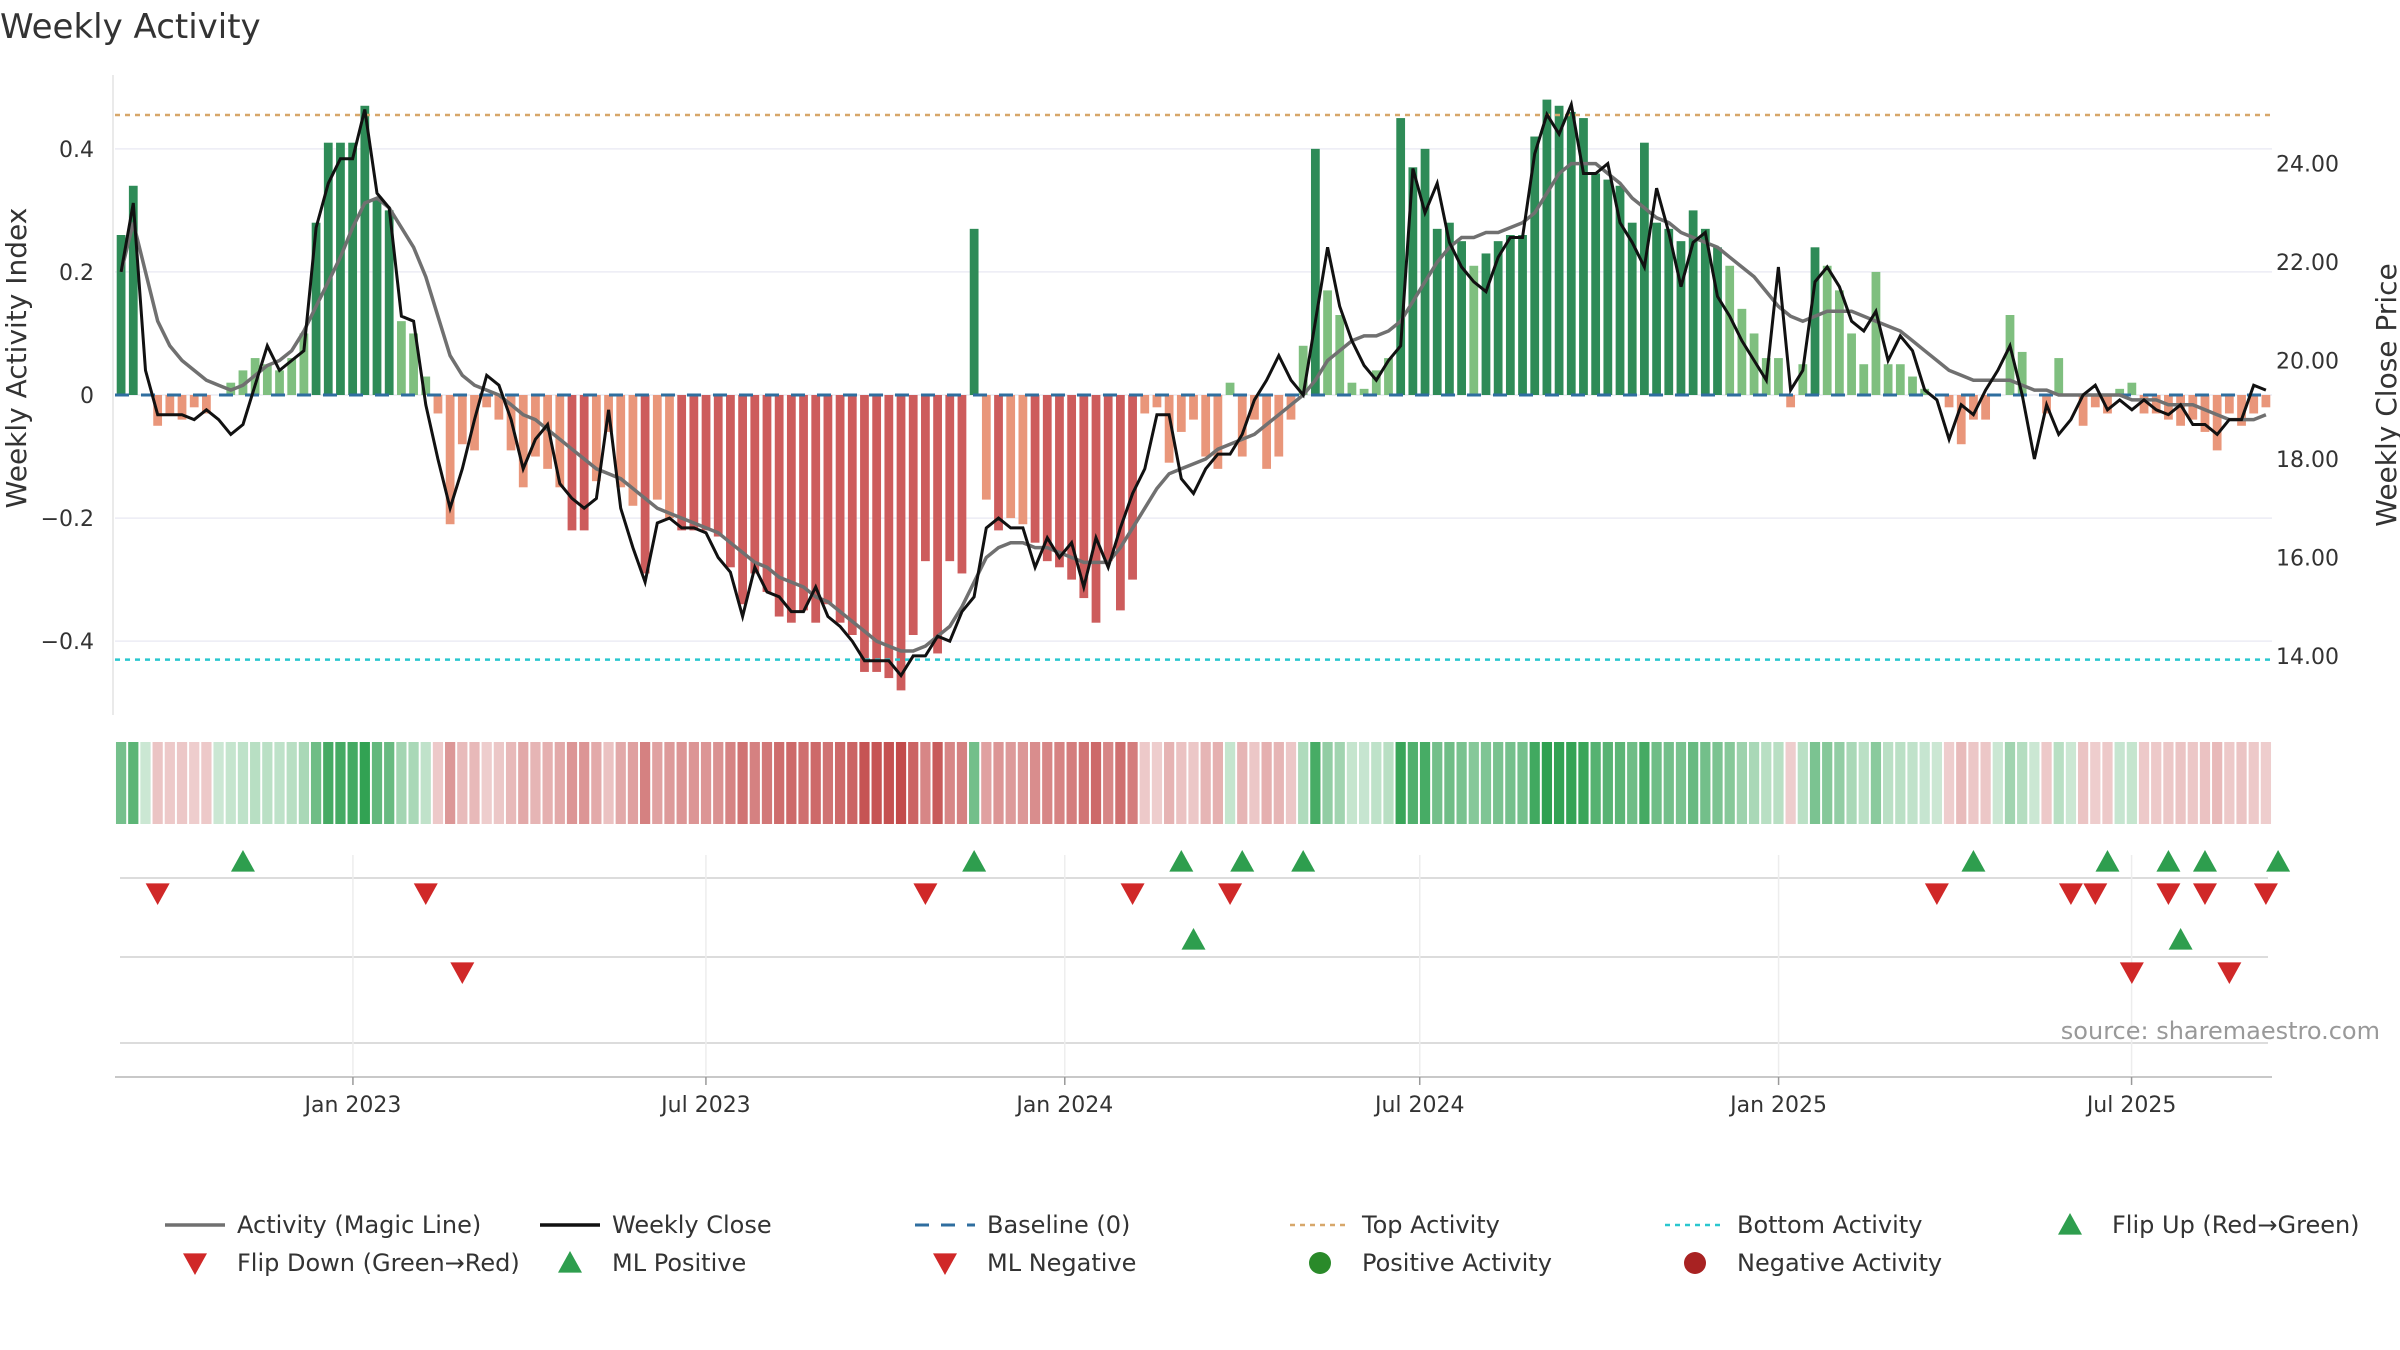  I want to click on legend-label: Bottom Activity, so click(1829, 1225).